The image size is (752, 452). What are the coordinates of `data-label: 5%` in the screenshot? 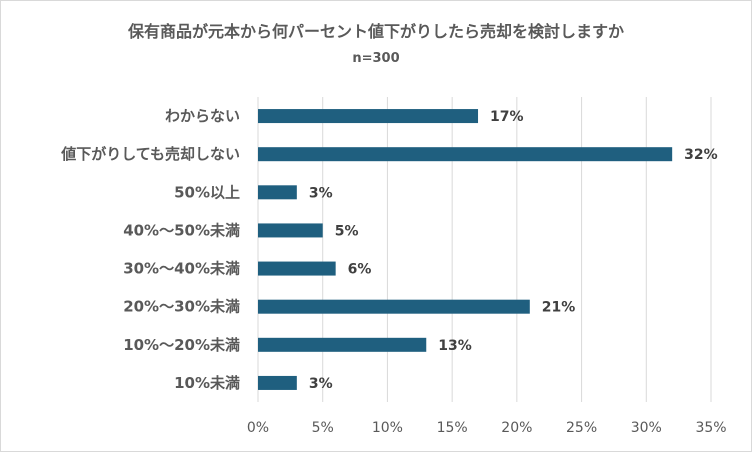 It's located at (347, 231).